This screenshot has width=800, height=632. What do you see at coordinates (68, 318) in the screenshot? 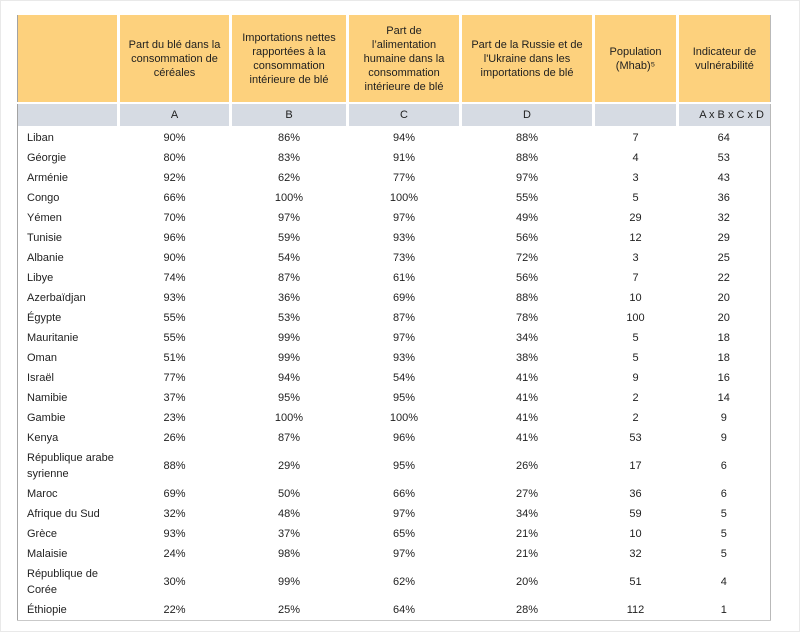
I see `country-cell: Égypte` at bounding box center [68, 318].